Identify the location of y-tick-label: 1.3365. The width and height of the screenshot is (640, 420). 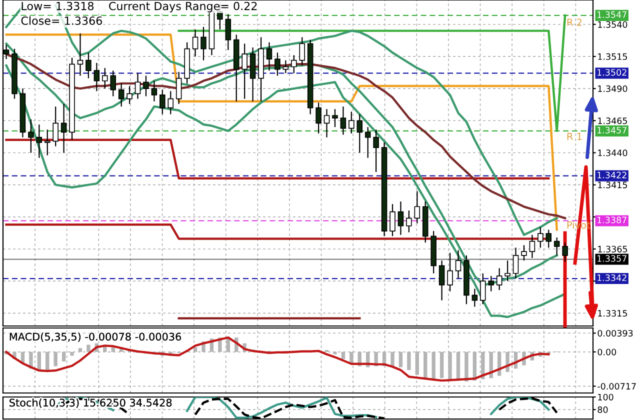
(613, 249).